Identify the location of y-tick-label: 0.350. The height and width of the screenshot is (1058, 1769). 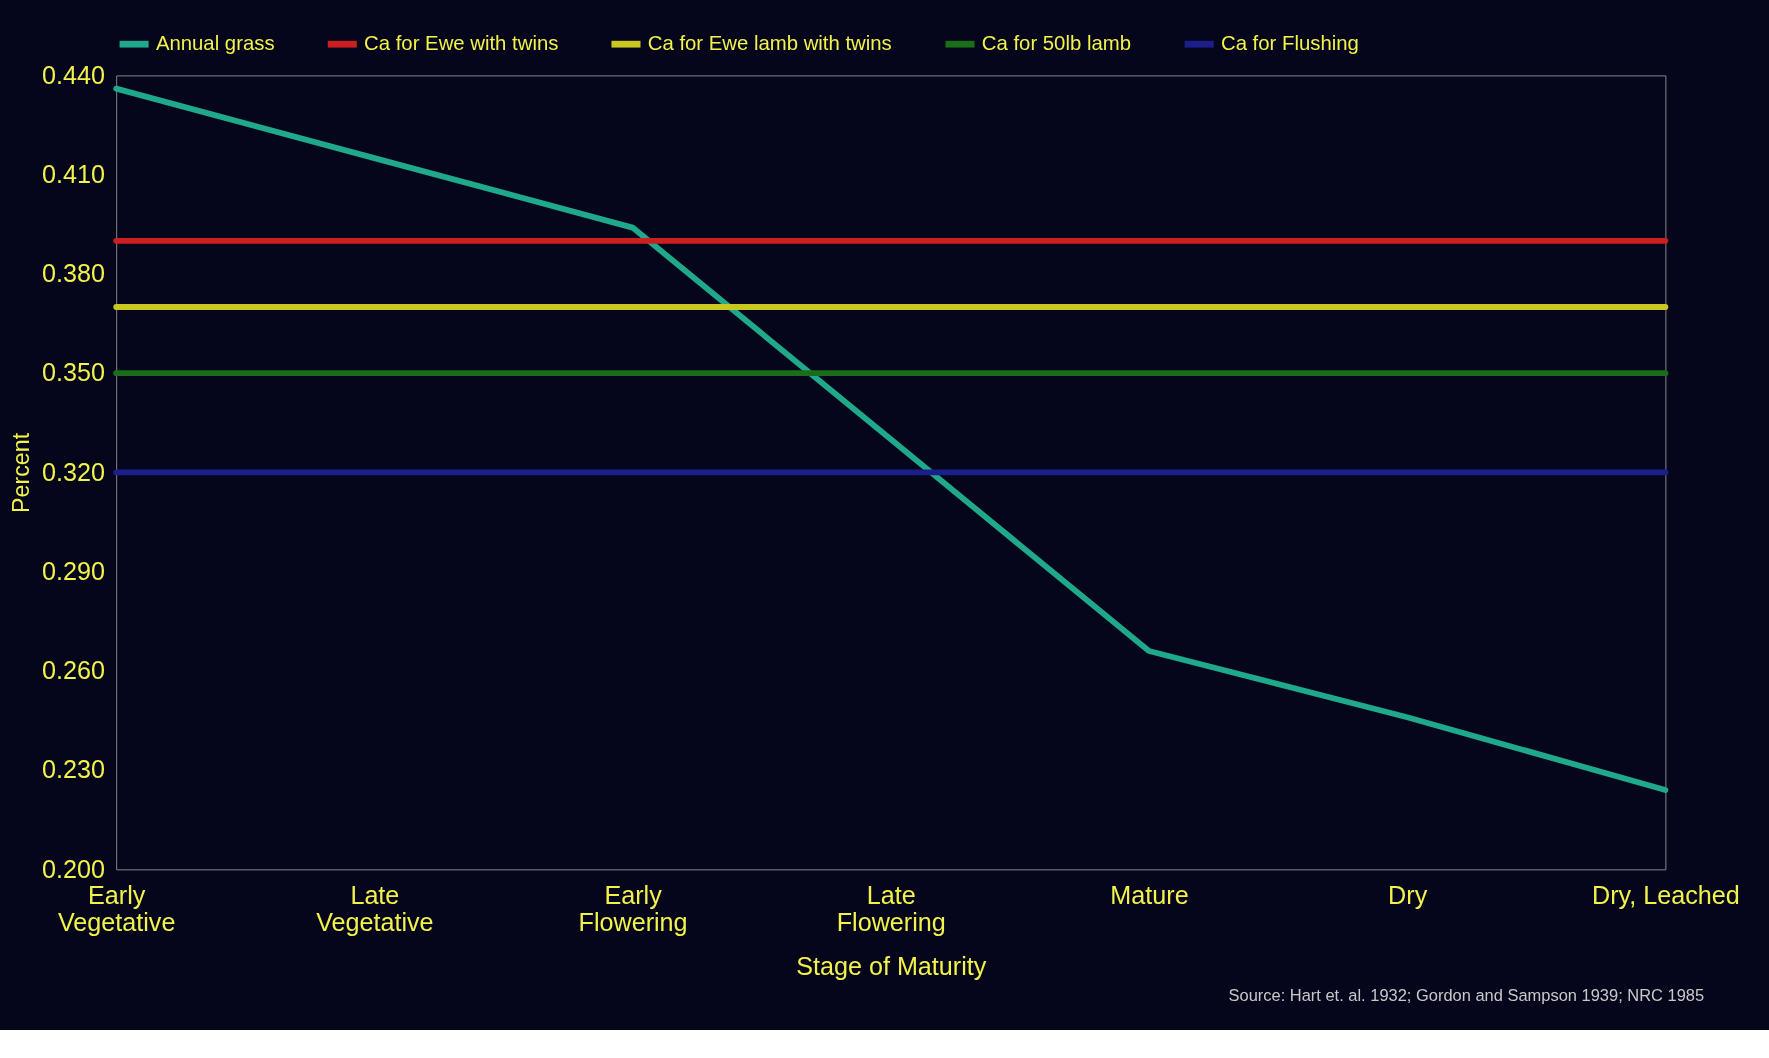
(74, 372).